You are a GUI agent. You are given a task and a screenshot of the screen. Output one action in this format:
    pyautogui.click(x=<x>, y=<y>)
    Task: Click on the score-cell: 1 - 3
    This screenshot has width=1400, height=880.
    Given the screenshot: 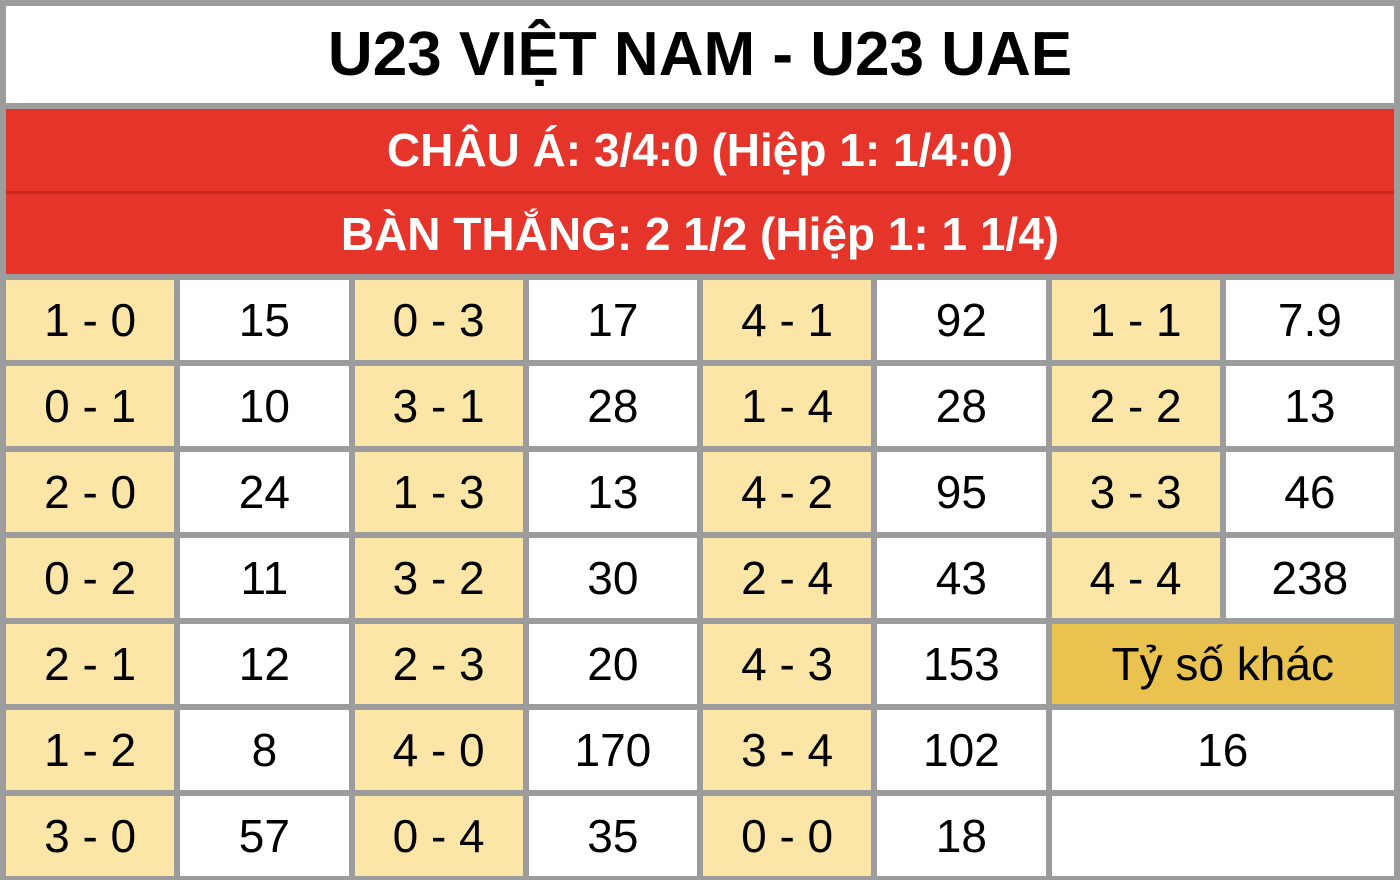 What is the action you would take?
    pyautogui.click(x=438, y=492)
    